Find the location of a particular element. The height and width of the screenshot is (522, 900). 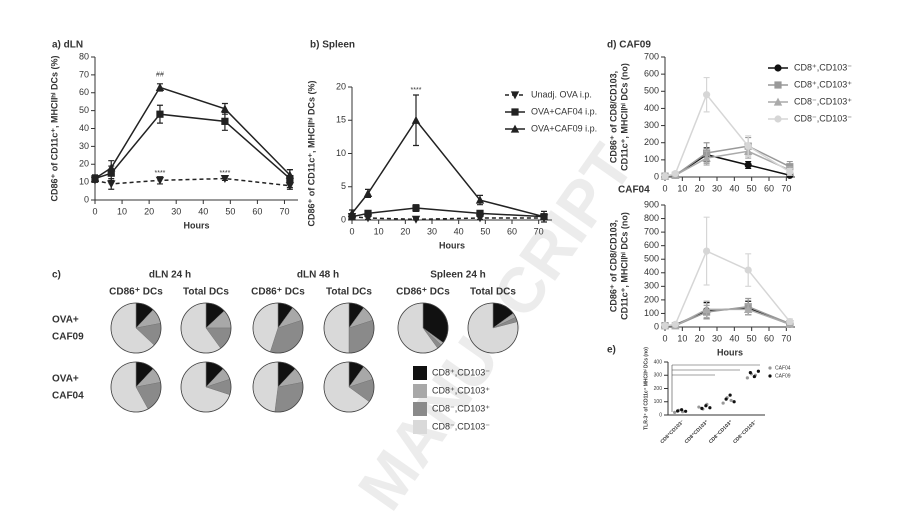

legend-label: CD8⁻,CD103⁺ is located at coordinates (823, 101).